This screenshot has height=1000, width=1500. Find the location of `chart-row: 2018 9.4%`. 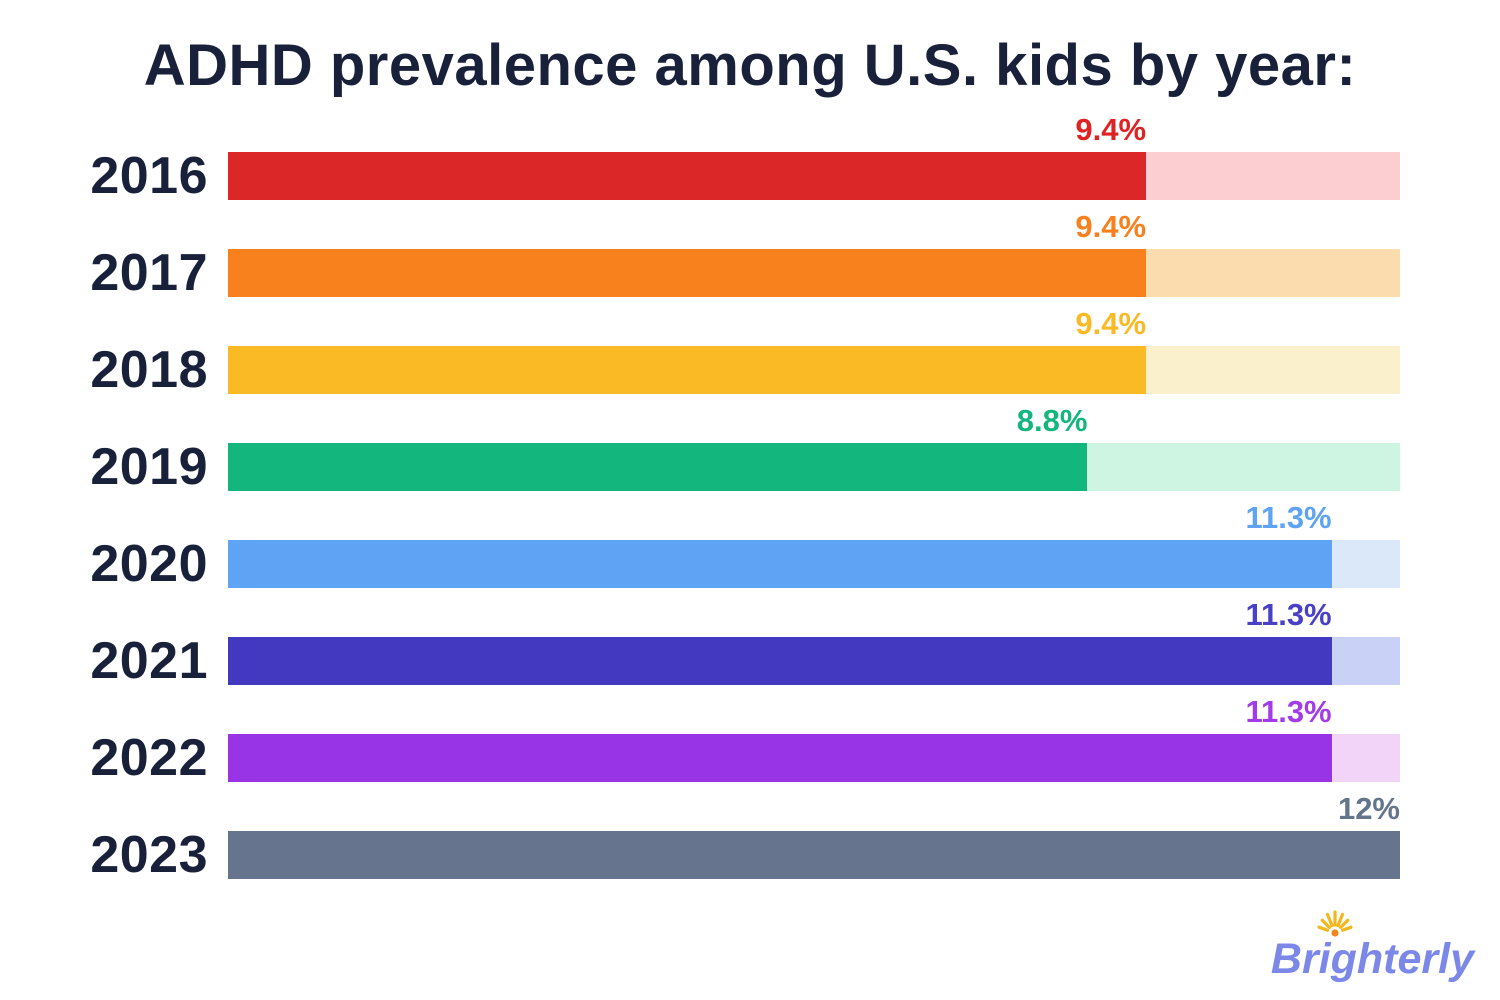

chart-row: 2018 9.4% is located at coordinates (730, 352).